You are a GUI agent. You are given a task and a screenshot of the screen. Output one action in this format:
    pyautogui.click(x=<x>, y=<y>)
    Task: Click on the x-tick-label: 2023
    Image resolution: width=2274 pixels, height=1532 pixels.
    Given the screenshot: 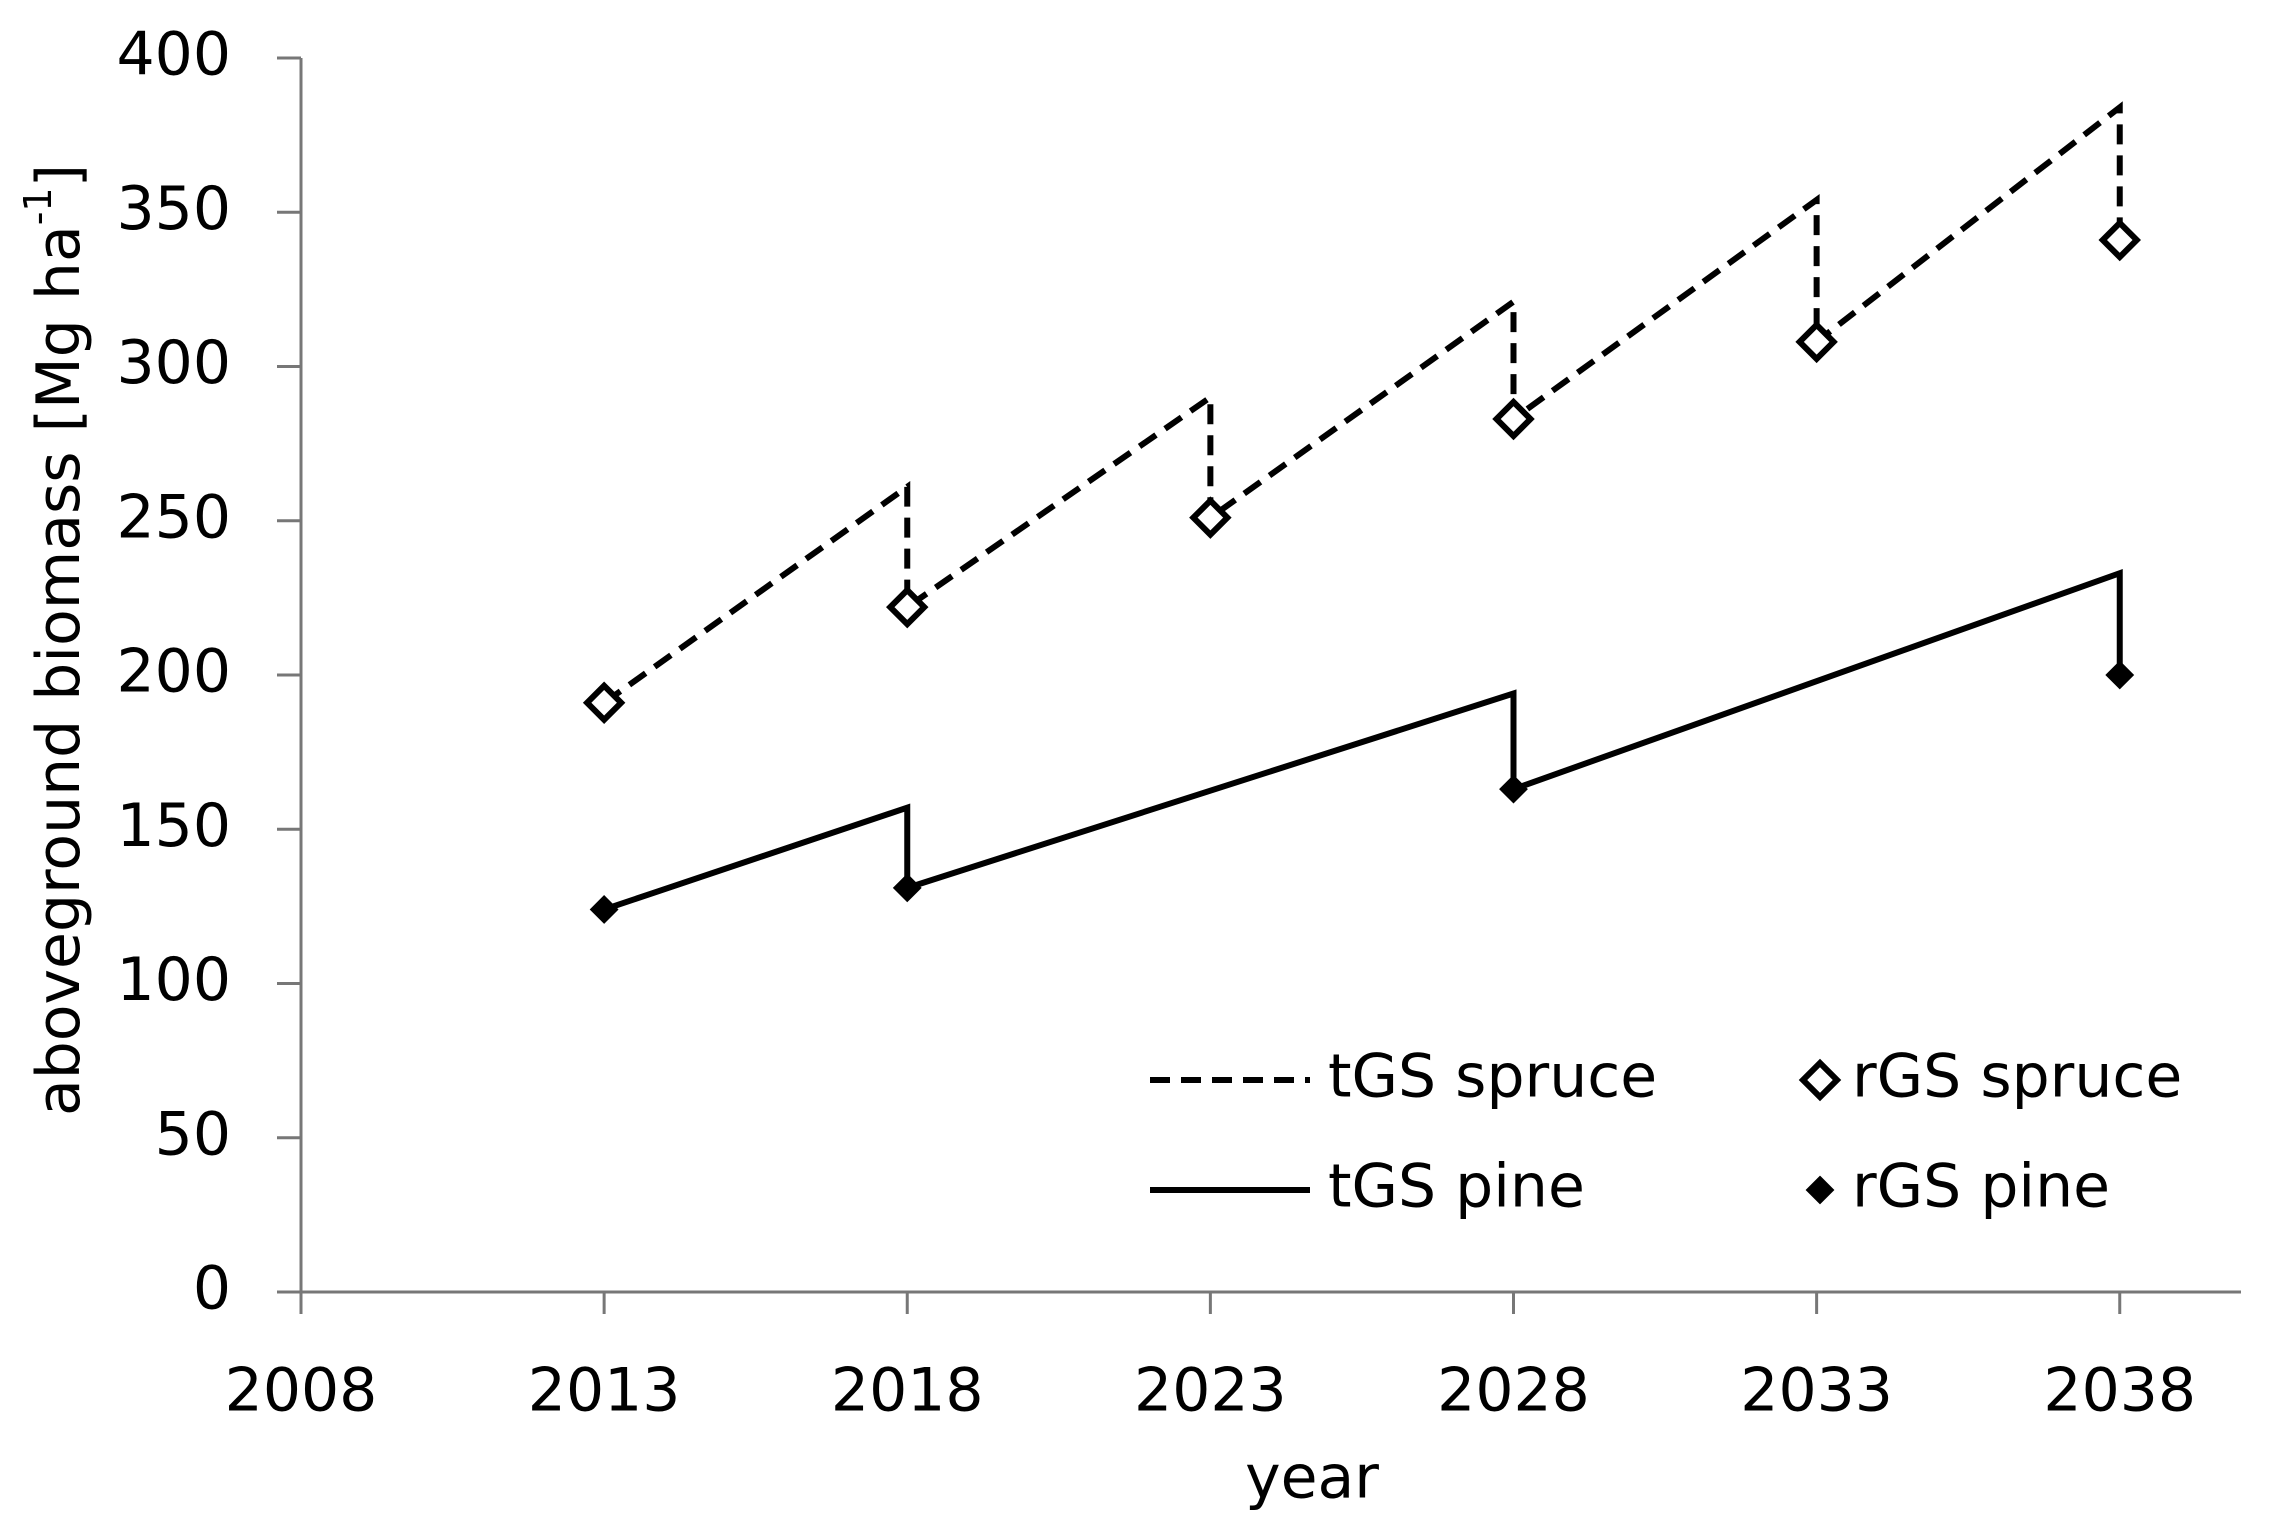 What is the action you would take?
    pyautogui.click(x=1210, y=1391)
    